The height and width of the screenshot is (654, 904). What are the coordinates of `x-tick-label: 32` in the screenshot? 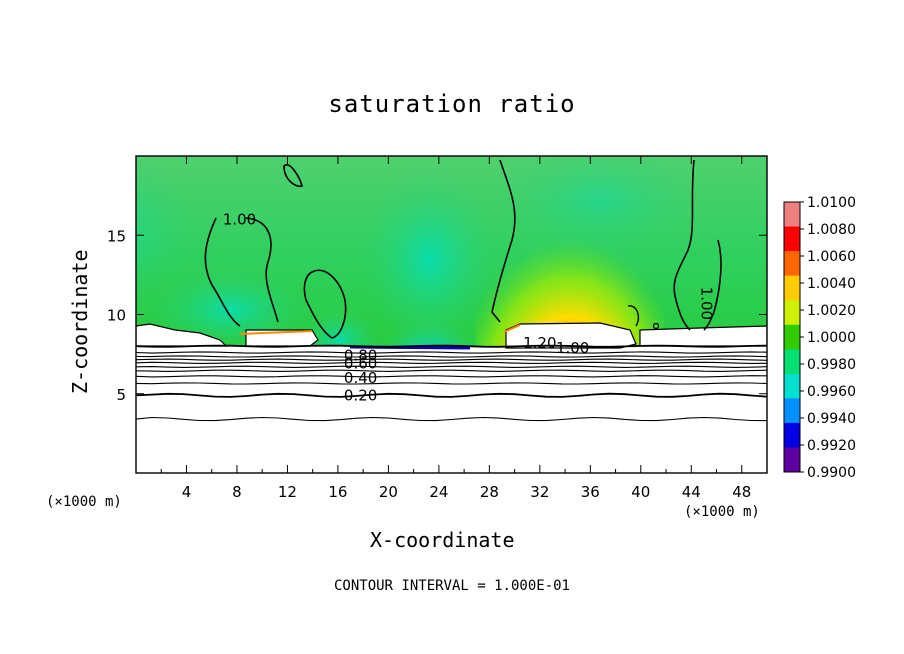 It's located at (539, 492).